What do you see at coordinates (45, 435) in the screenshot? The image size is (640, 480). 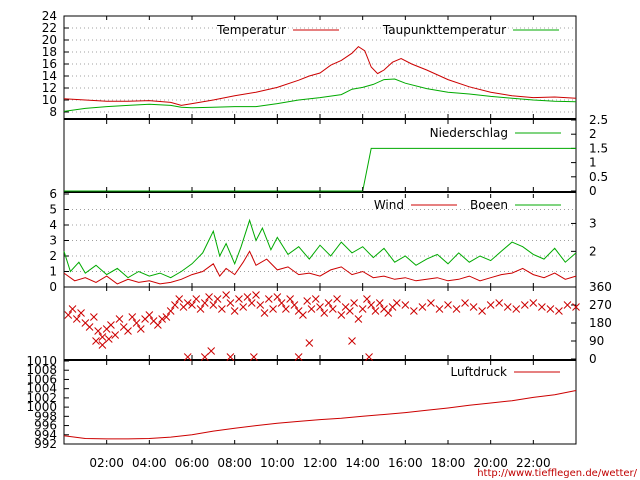 I see `y-tick-label: 994` at bounding box center [45, 435].